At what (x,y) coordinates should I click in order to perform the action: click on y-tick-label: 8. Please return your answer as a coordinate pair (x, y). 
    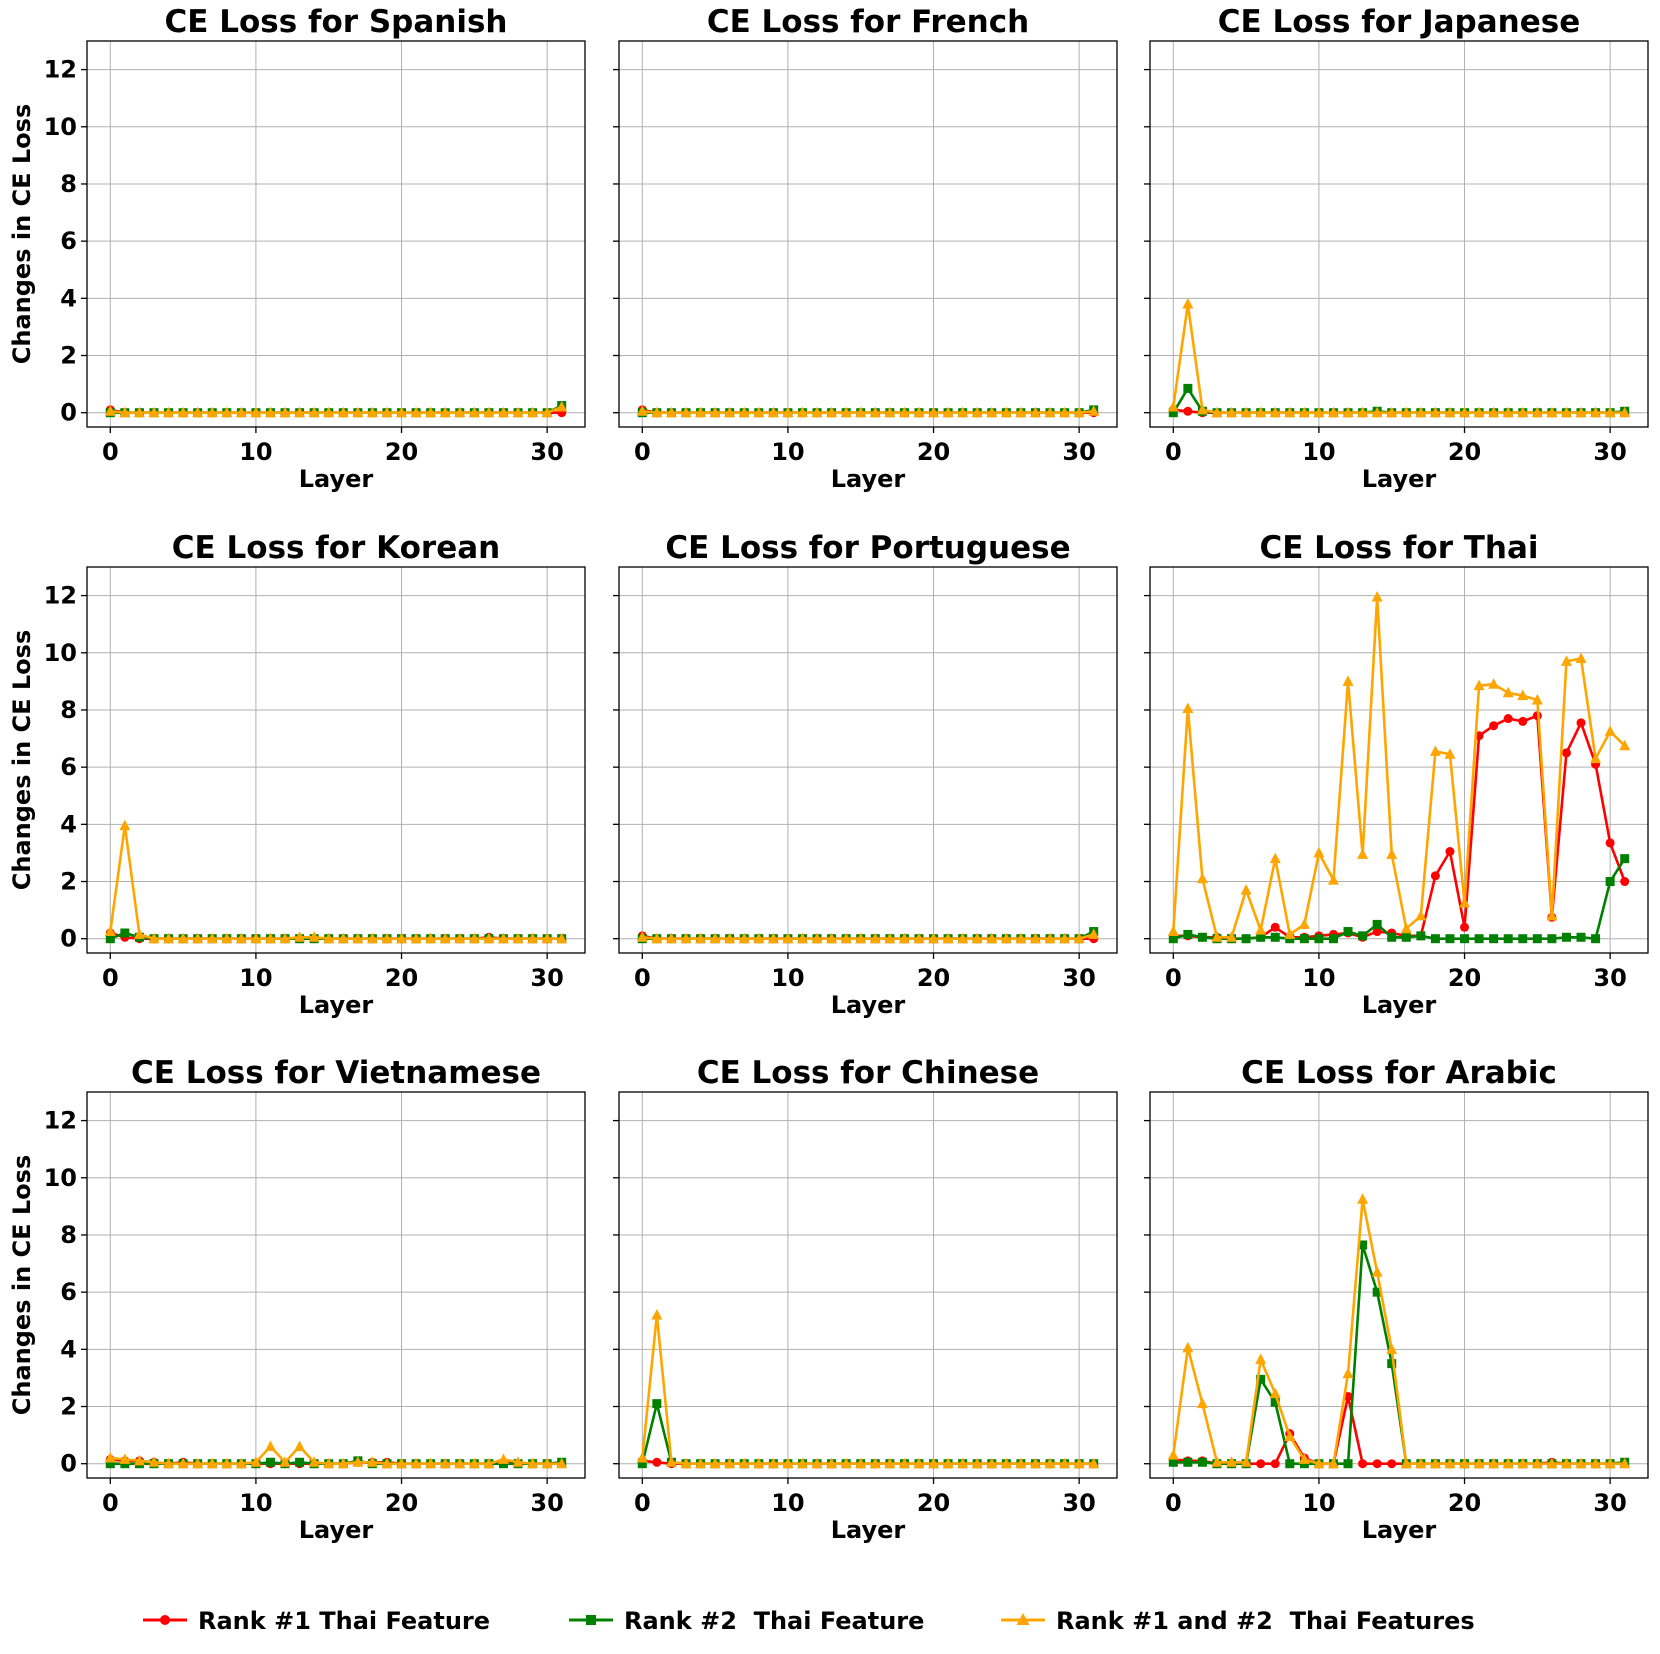
    Looking at the image, I should click on (68, 184).